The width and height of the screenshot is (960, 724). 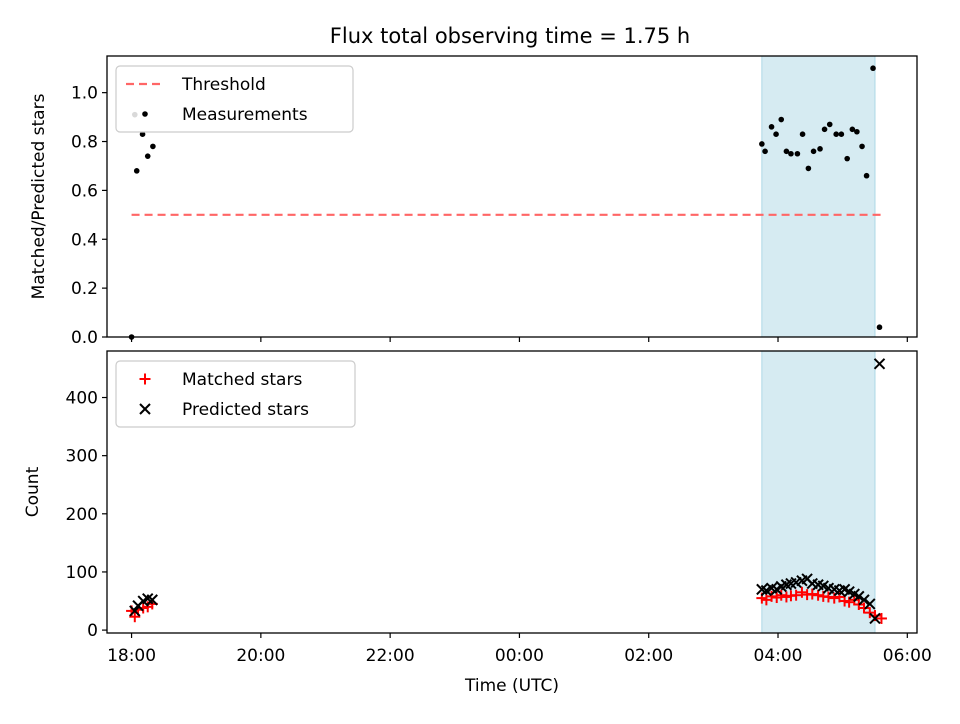 I want to click on x-tick-label: 02:00, so click(x=648, y=656).